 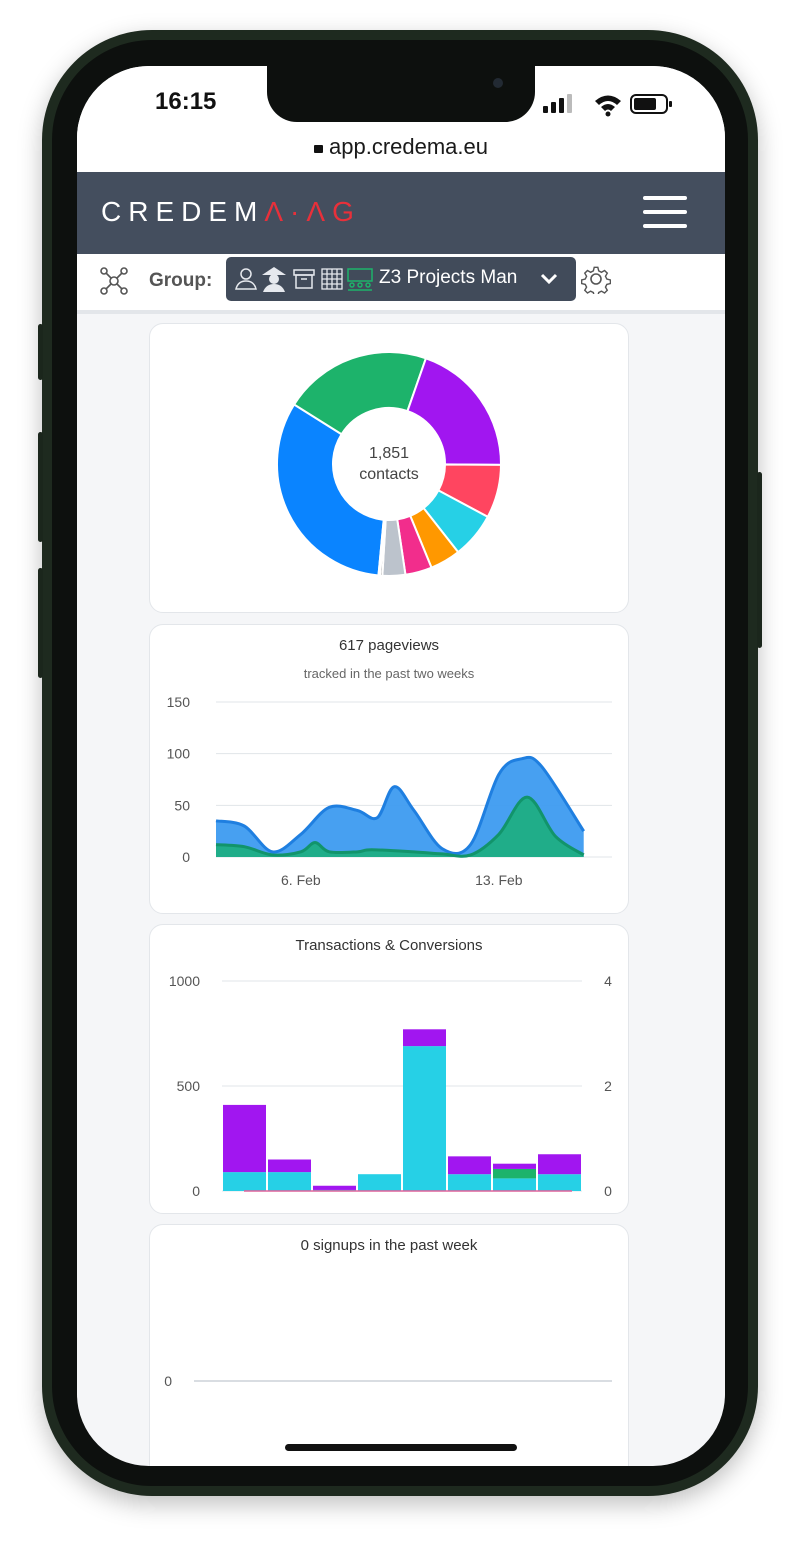 I want to click on bar-4-cyan, so click(x=424, y=1118).